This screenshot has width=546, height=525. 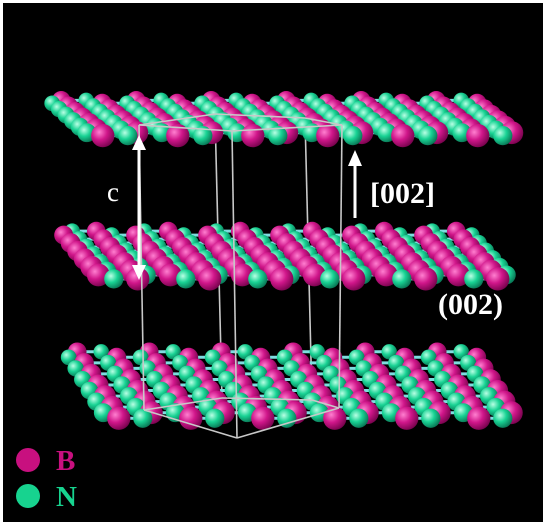 I want to click on legend-nitrogen-swatch, so click(x=28, y=496).